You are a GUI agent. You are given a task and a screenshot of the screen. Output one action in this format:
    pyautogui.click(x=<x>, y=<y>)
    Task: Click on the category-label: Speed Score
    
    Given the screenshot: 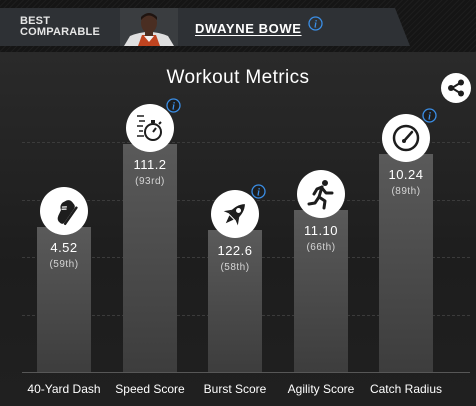 What is the action you would take?
    pyautogui.click(x=150, y=389)
    